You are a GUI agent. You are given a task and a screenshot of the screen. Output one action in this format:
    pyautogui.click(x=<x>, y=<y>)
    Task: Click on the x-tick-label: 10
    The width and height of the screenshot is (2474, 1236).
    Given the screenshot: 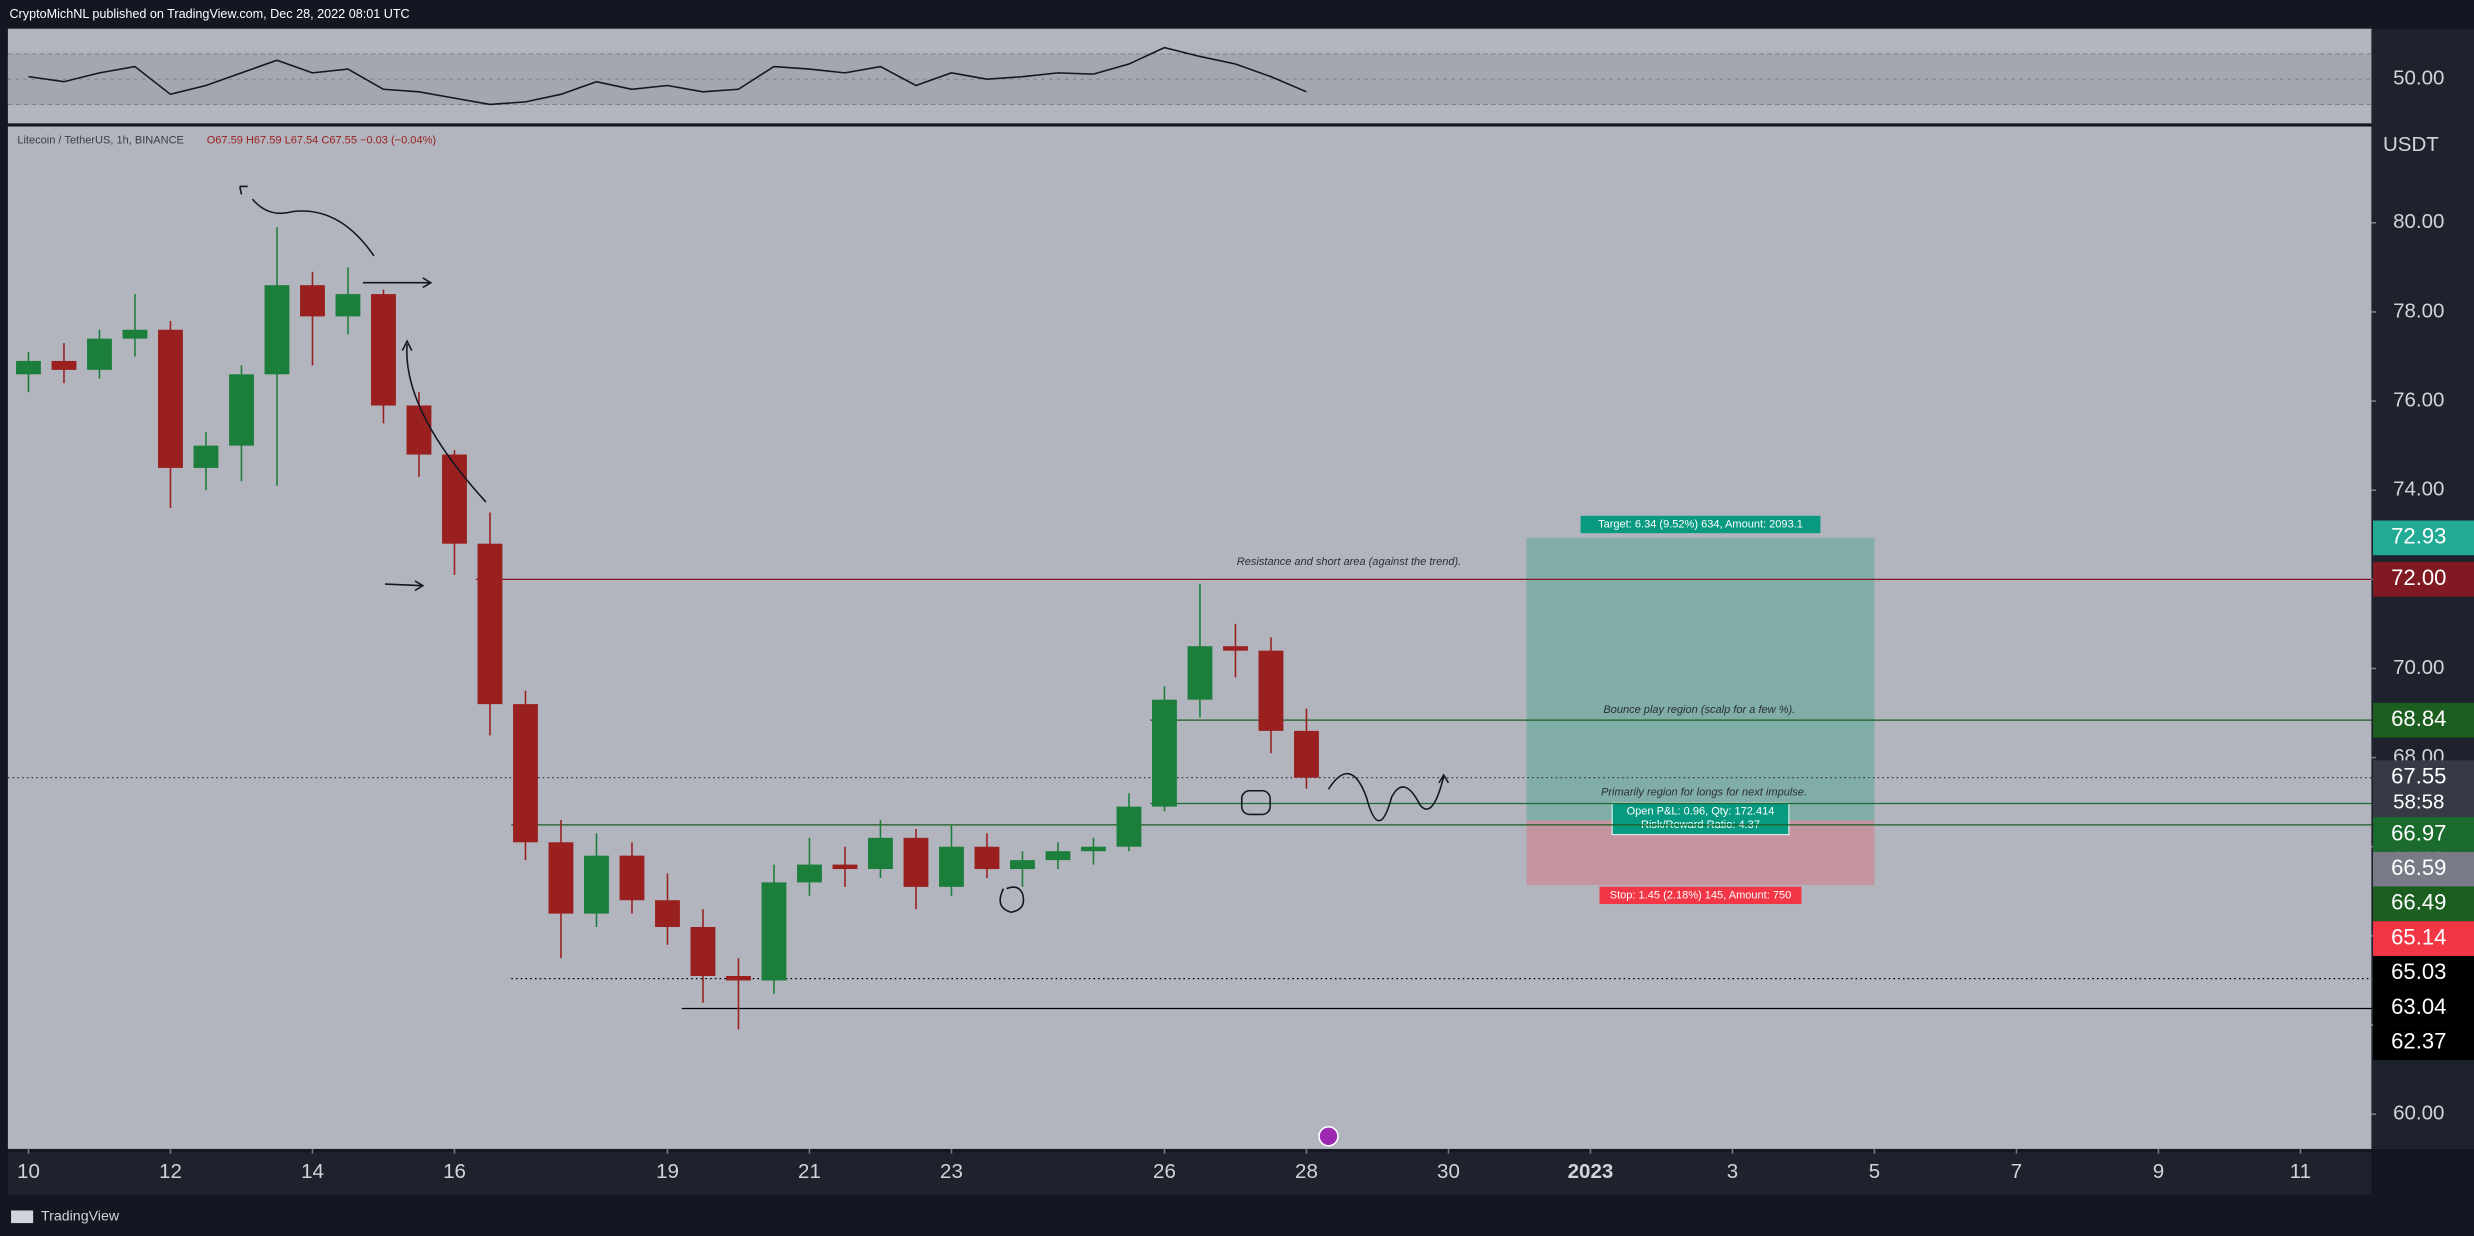 What is the action you would take?
    pyautogui.click(x=28, y=1171)
    